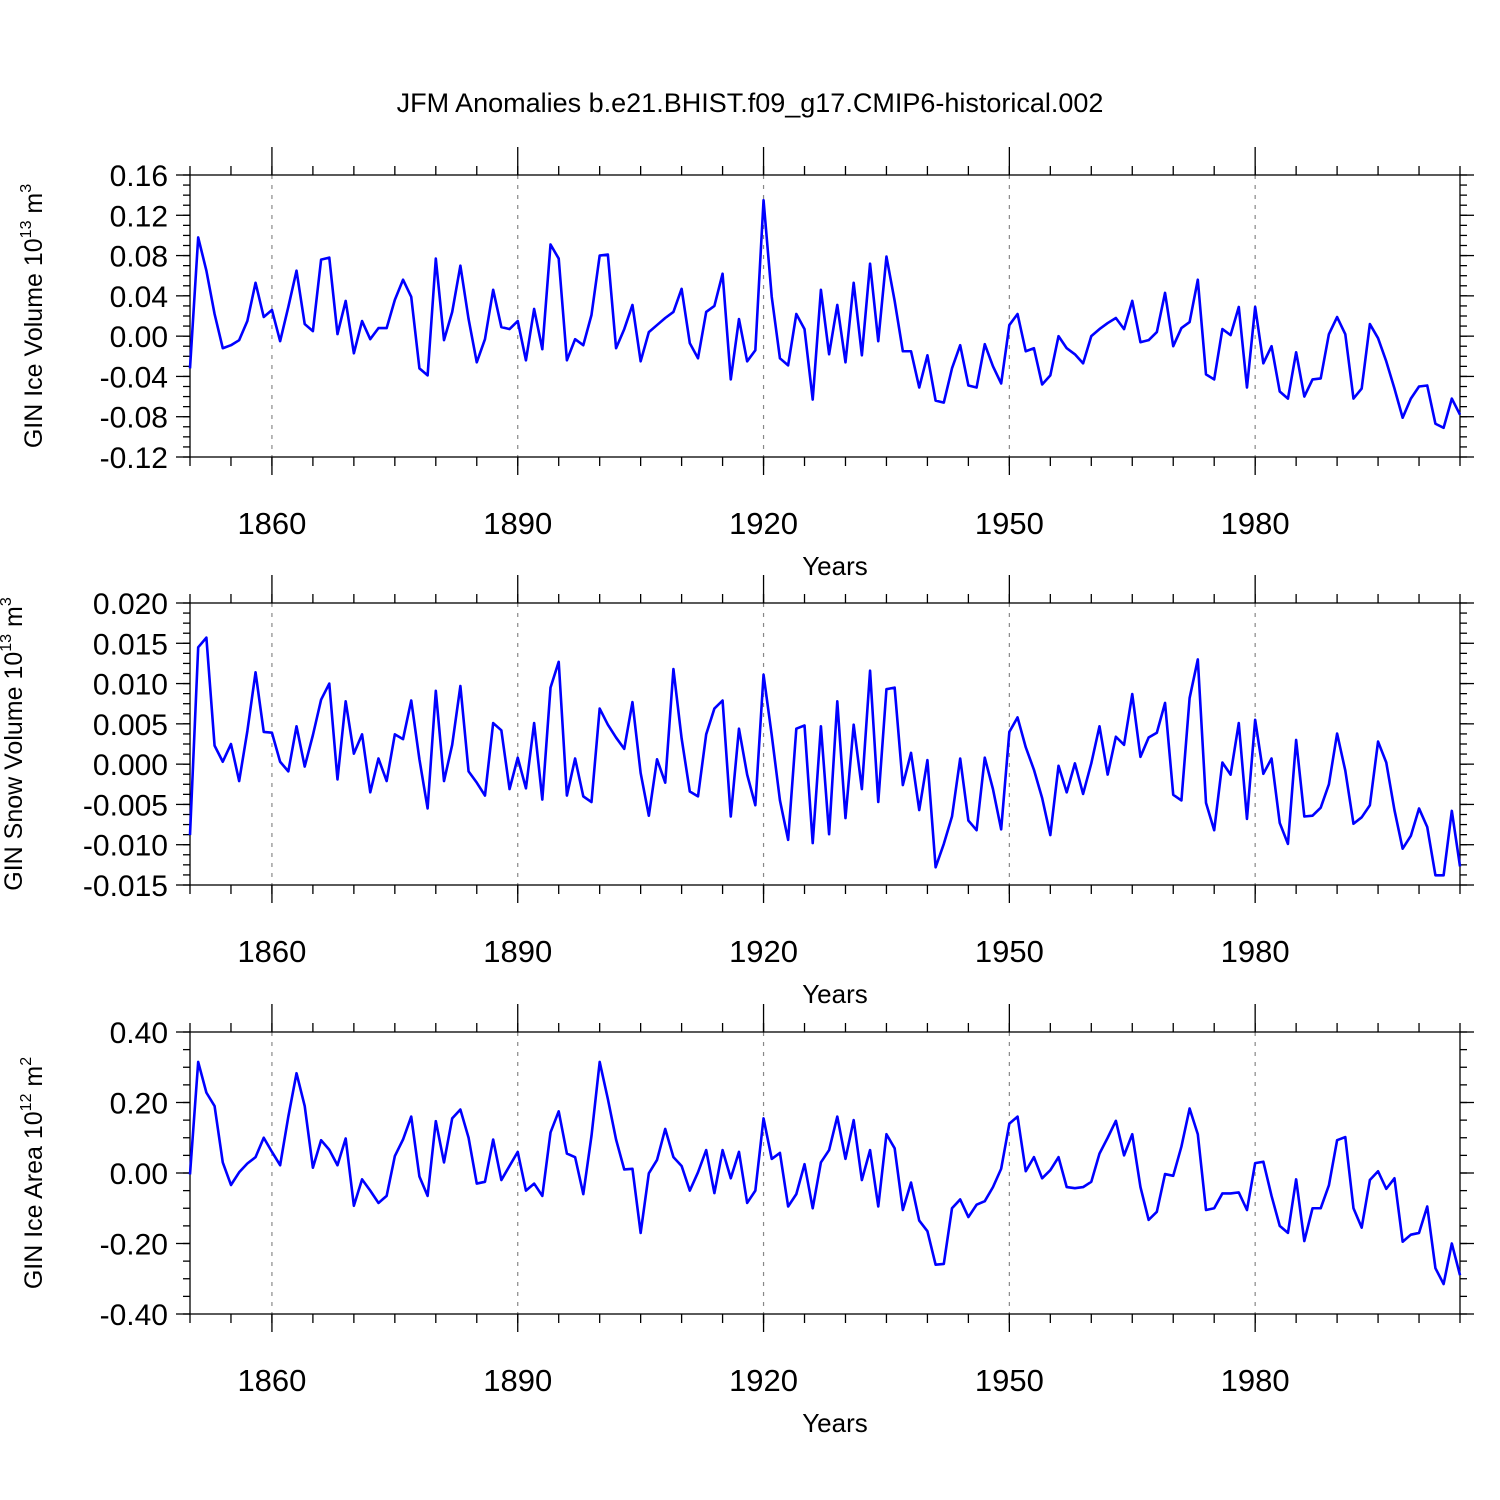  What do you see at coordinates (14, 771) in the screenshot?
I see `y-axis-label-text: GIN Snow Volume 10` at bounding box center [14, 771].